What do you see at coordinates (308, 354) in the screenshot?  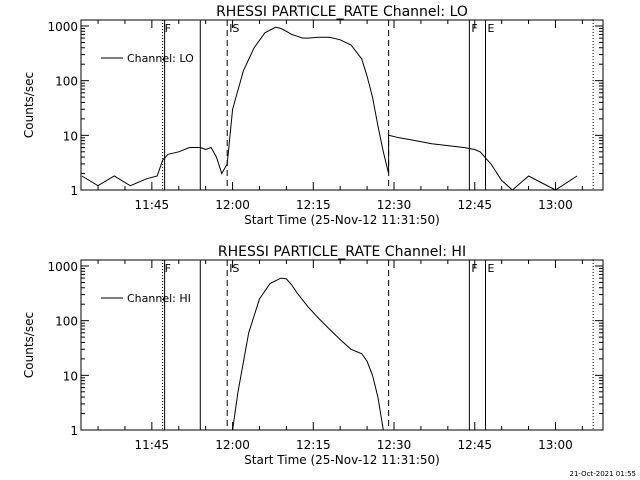 I see `series-line` at bounding box center [308, 354].